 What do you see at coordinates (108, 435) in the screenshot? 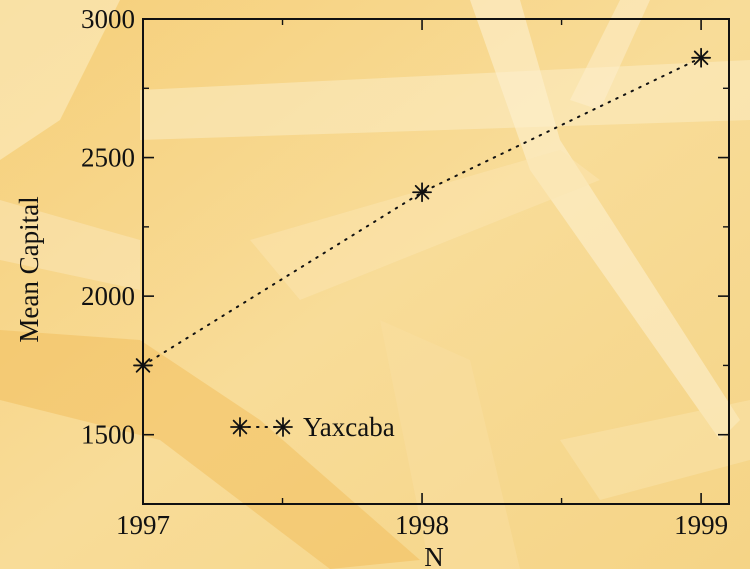
I see `y-tick-label: 1500` at bounding box center [108, 435].